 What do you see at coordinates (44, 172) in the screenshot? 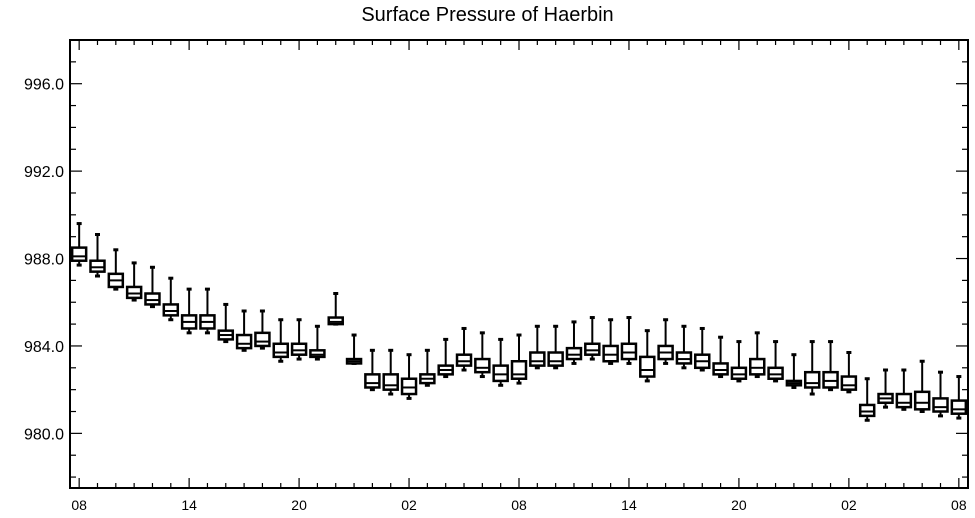
I see `y-tick-label: 992.0` at bounding box center [44, 172].